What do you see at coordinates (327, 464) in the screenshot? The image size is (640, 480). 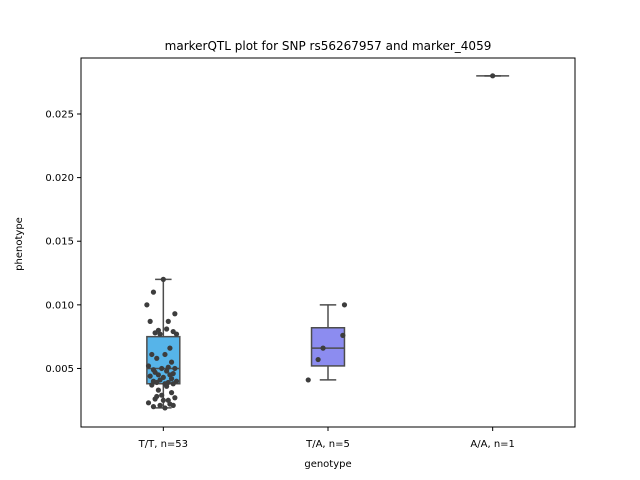 I see `x-axis-label: genotype` at bounding box center [327, 464].